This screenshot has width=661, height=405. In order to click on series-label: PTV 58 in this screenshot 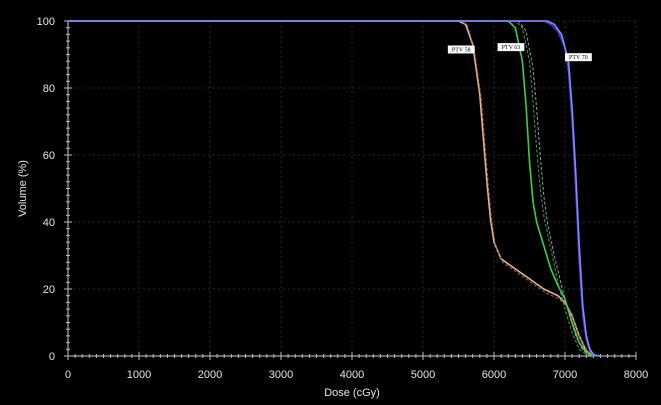, I will do `click(461, 49)`.